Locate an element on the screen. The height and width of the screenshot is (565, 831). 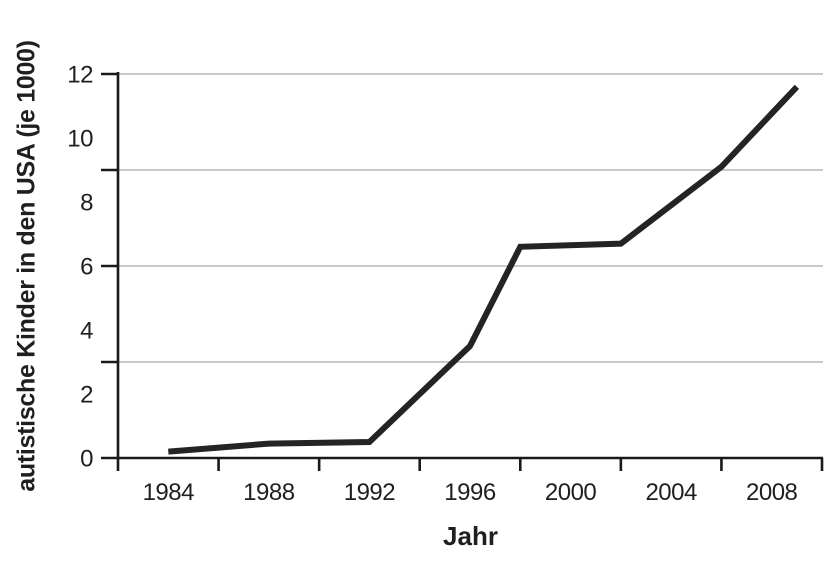
y-tick-label: 0 is located at coordinates (86, 459).